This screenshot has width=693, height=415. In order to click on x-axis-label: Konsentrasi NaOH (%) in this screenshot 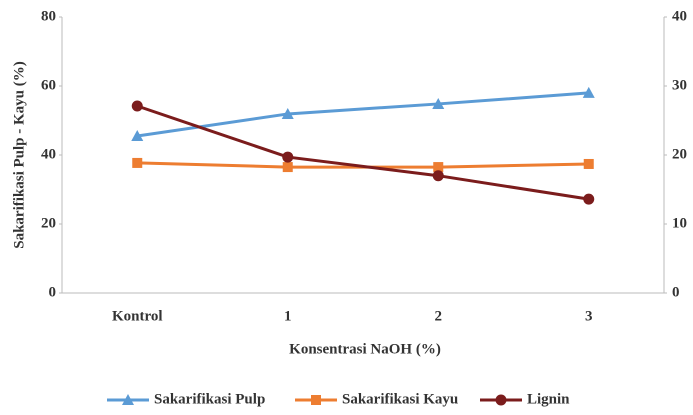, I will do `click(365, 349)`.